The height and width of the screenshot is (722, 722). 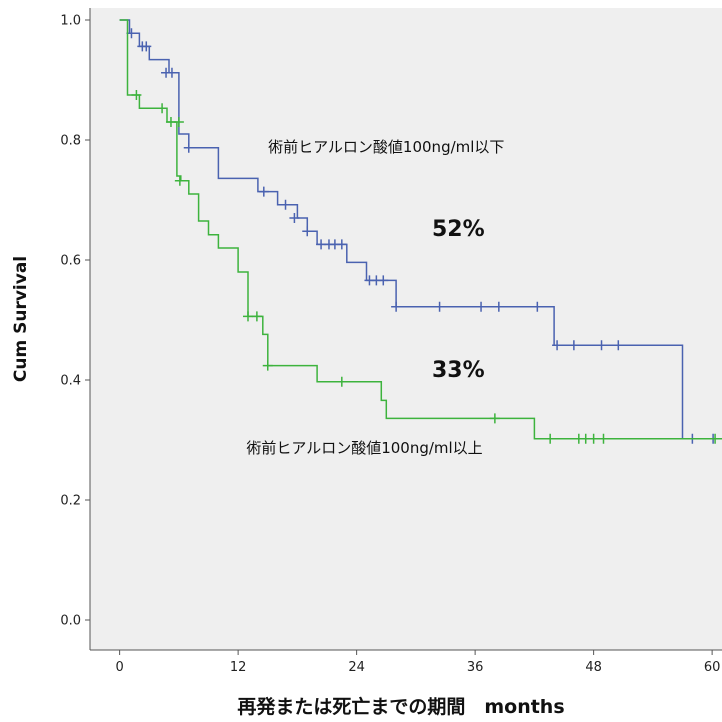 I want to click on annotation-4: 術前ヒアルロン酸値100ng/ml以上, so click(x=364, y=448).